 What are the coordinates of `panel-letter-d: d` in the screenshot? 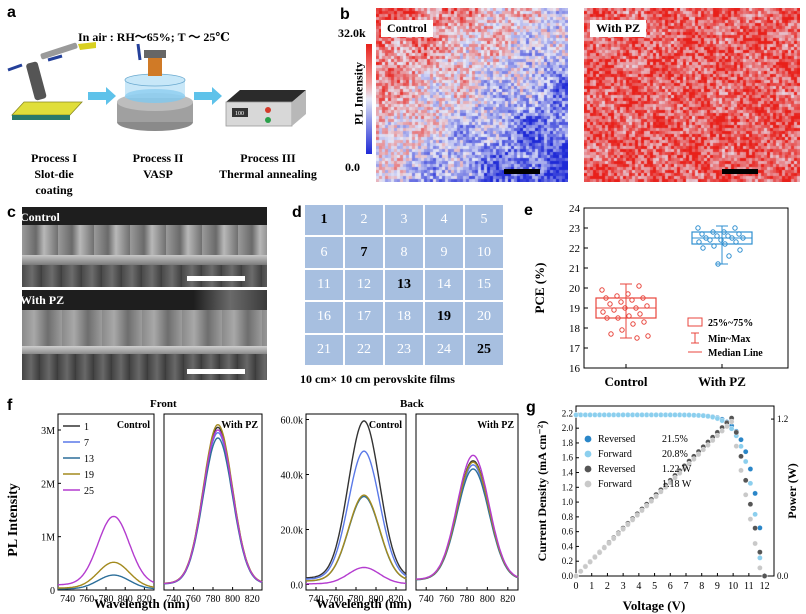 It's located at (297, 212).